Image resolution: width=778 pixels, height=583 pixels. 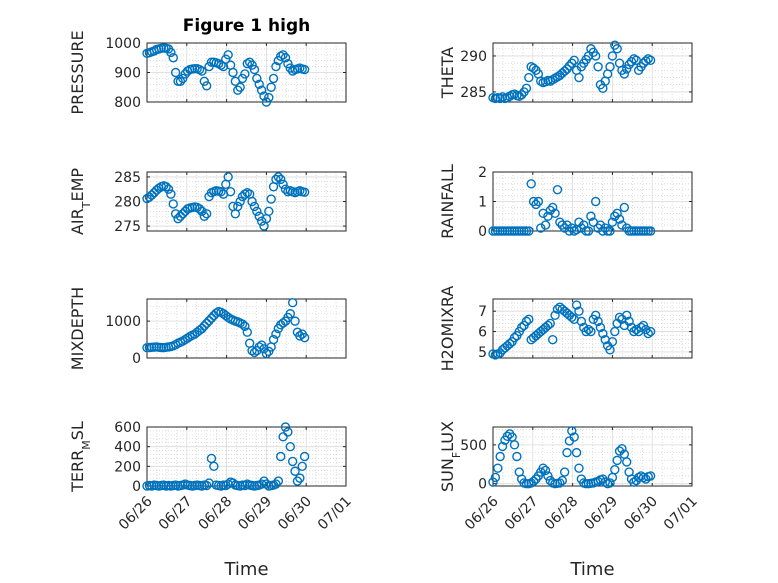 What do you see at coordinates (592, 456) in the screenshot?
I see `plot-area` at bounding box center [592, 456].